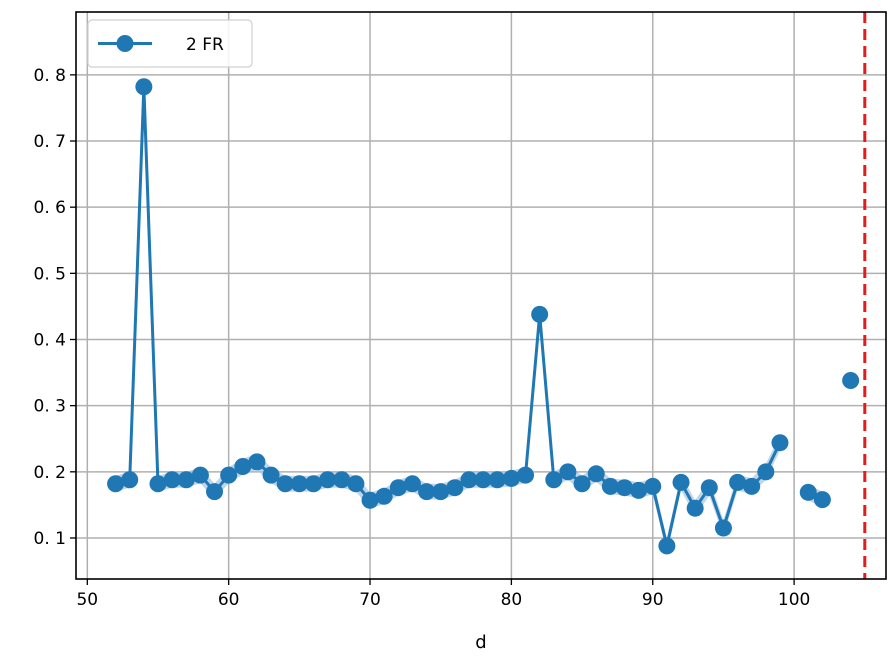 This screenshot has height=656, width=888. What do you see at coordinates (50, 473) in the screenshot?
I see `y-tick-label: 0. 2` at bounding box center [50, 473].